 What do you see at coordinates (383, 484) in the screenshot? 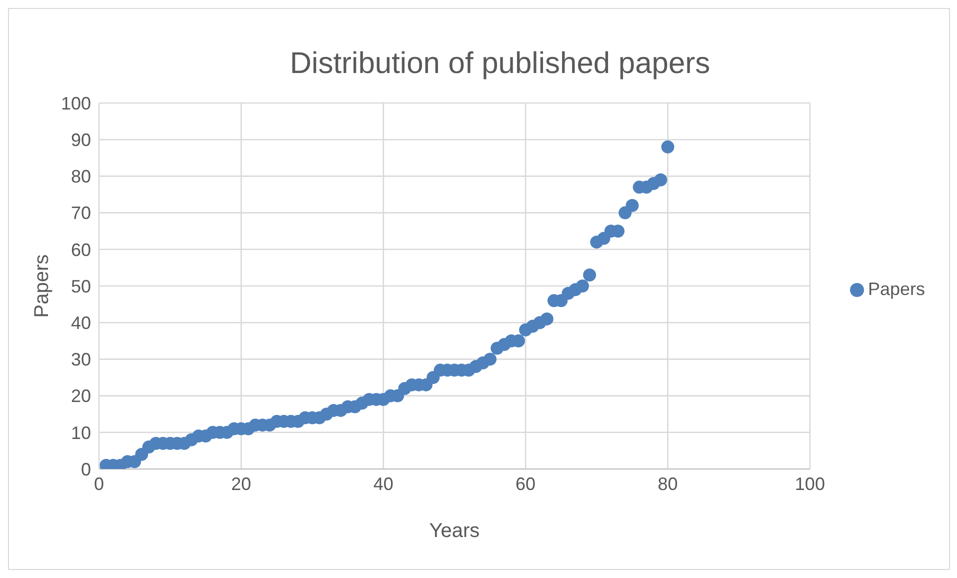
I see `x-tick-label: 40` at bounding box center [383, 484].